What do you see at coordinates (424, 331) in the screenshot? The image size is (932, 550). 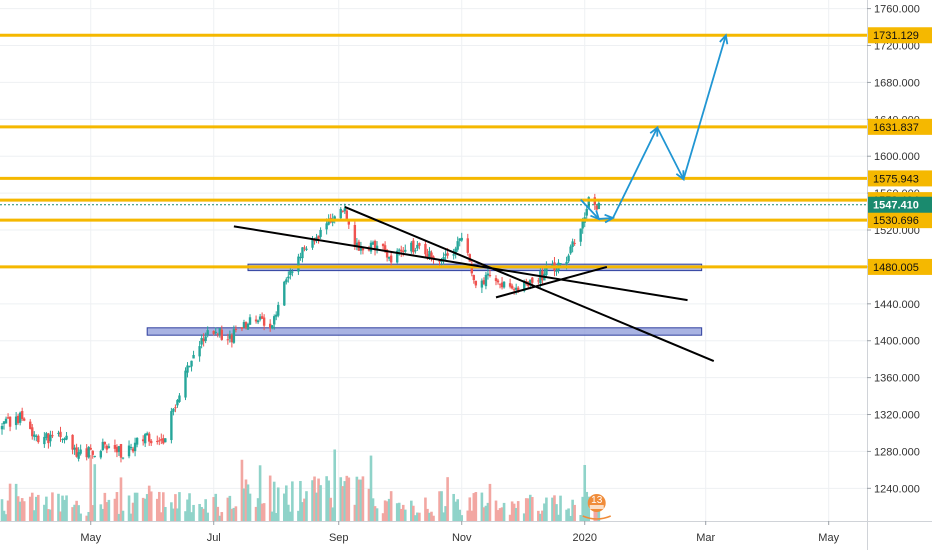 I see `support-zone` at bounding box center [424, 331].